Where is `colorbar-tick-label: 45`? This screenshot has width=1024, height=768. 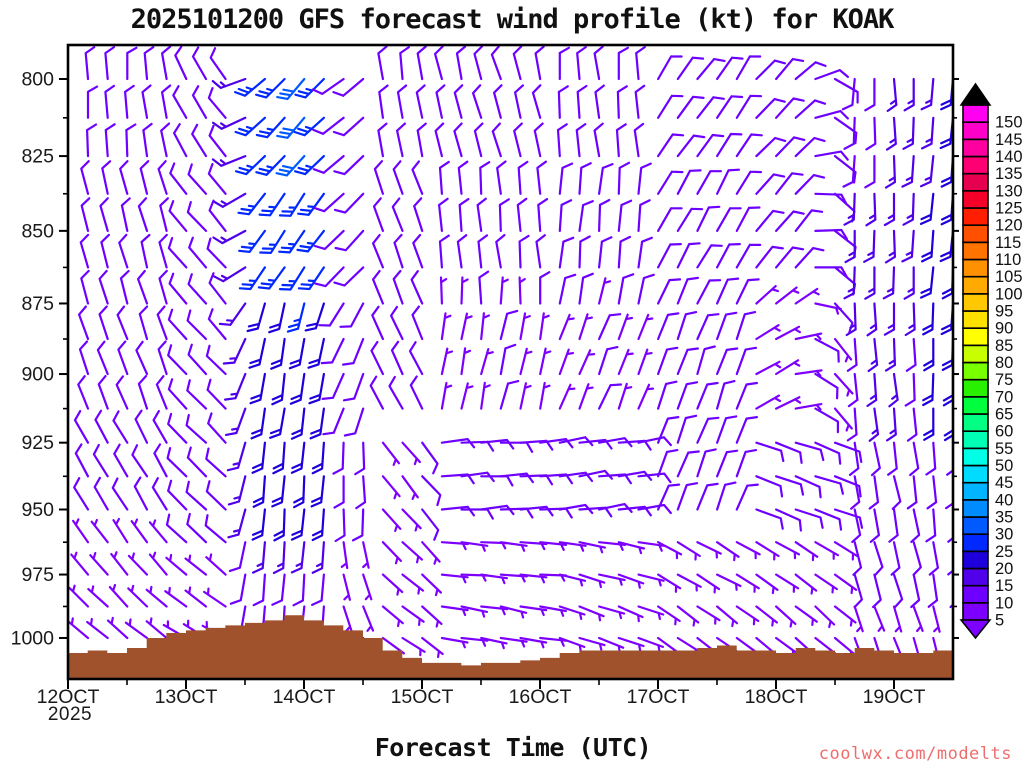 colorbar-tick-label: 45 is located at coordinates (1004, 483).